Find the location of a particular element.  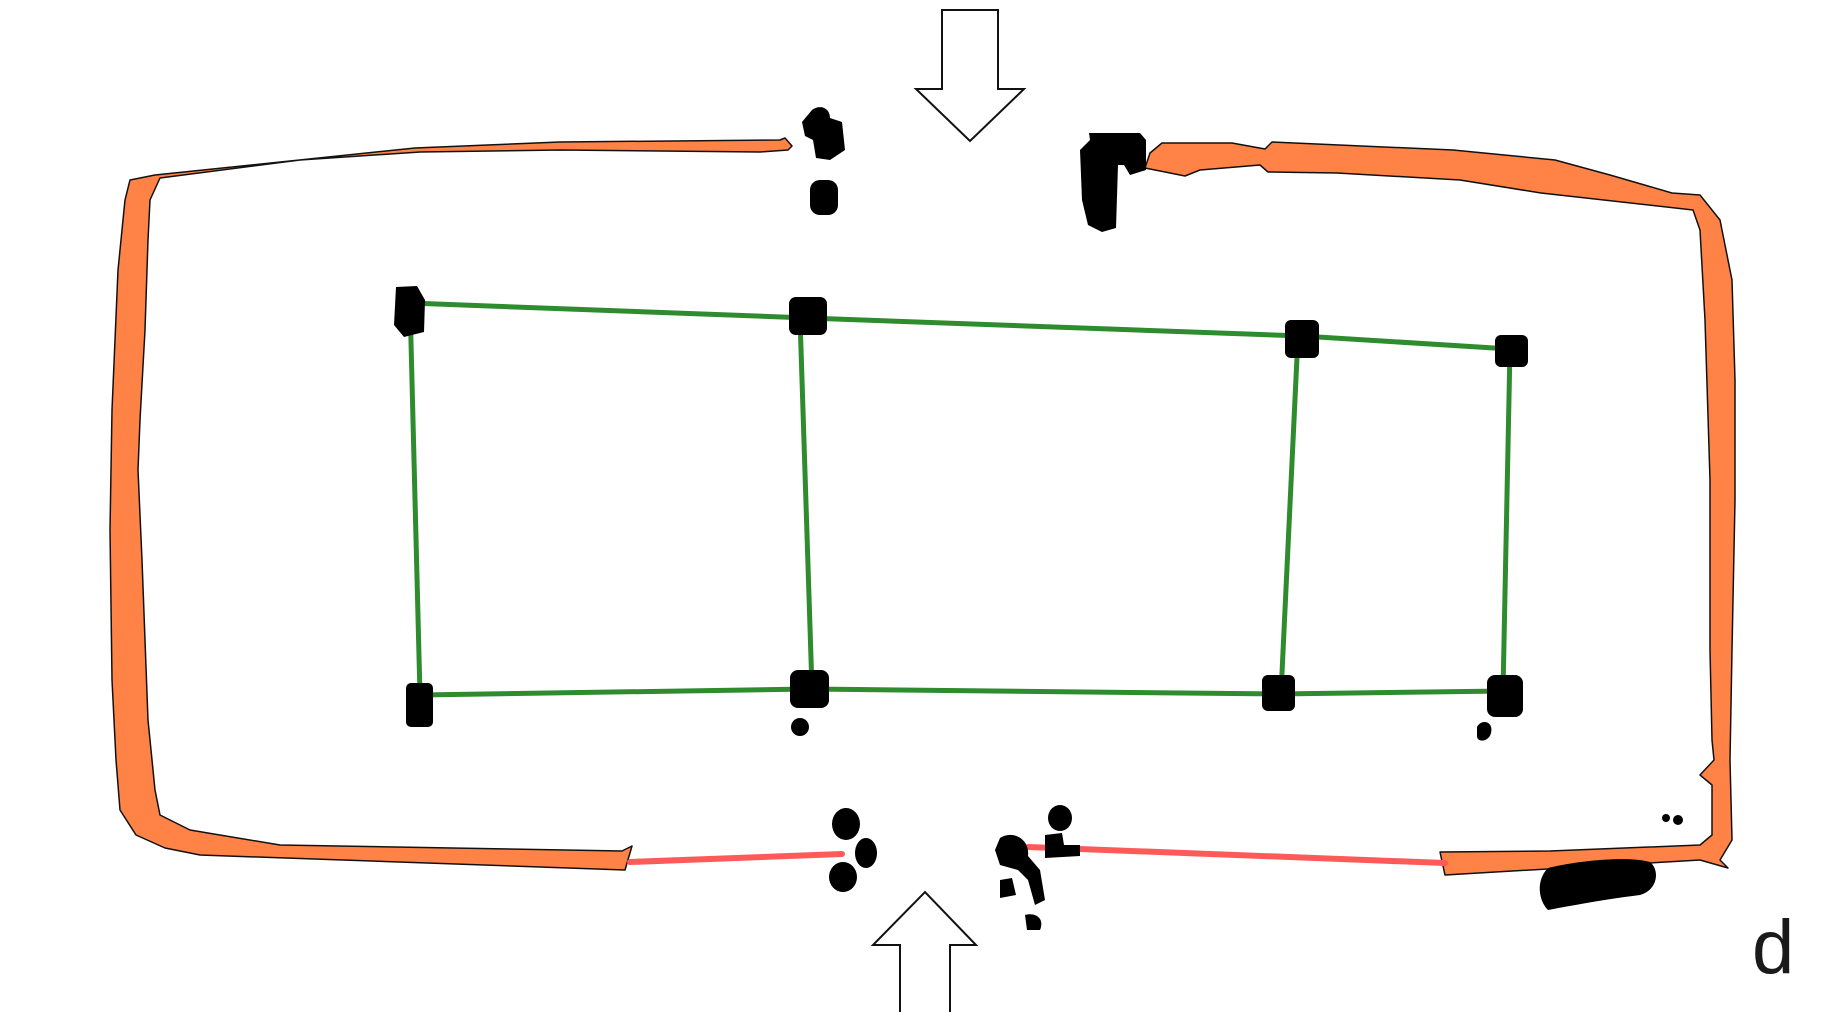

top-door-markers is located at coordinates (974, 169).